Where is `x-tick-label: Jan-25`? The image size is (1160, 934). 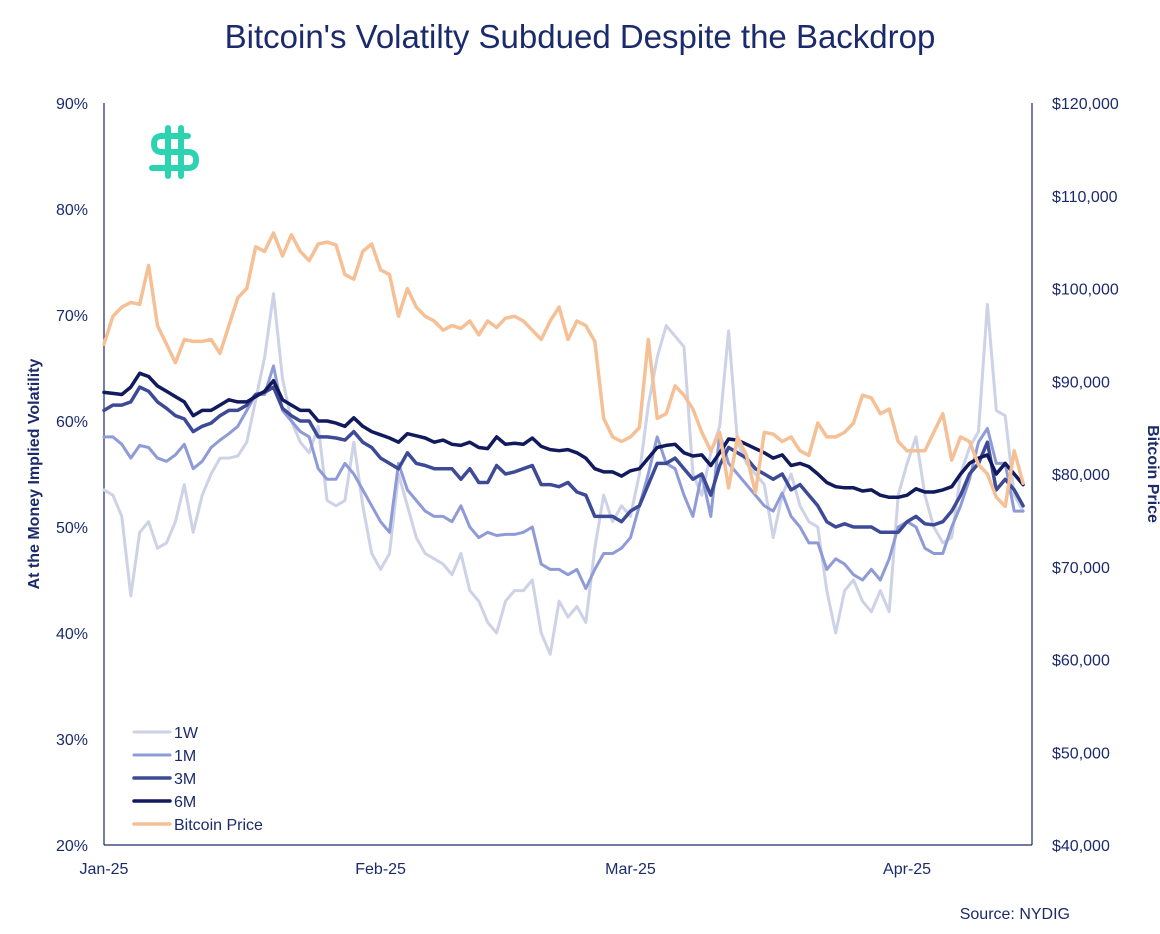
x-tick-label: Jan-25 is located at coordinates (104, 869).